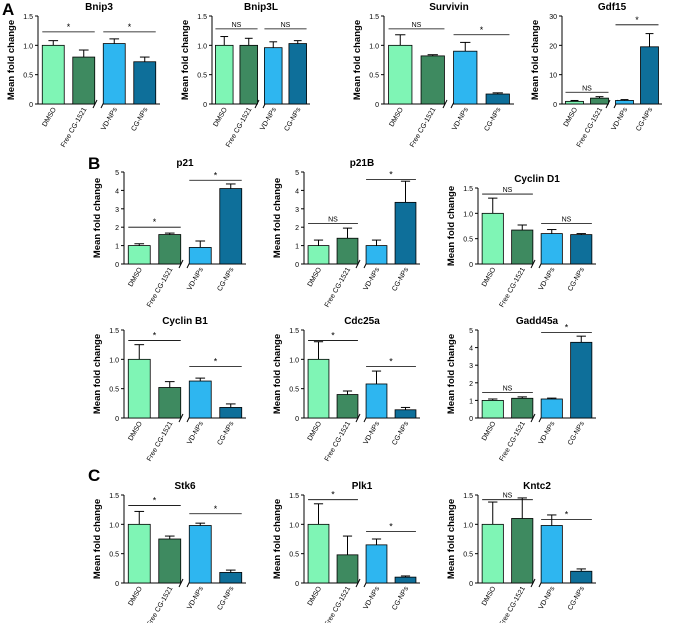 This screenshot has height=623, width=692. I want to click on chart-title: Kntc2, so click(537, 486).